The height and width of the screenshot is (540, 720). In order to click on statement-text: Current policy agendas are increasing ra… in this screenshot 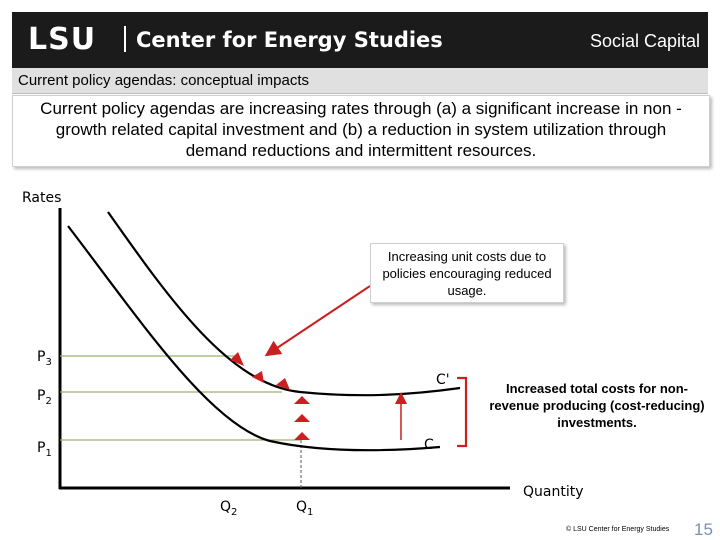, I will do `click(361, 129)`.